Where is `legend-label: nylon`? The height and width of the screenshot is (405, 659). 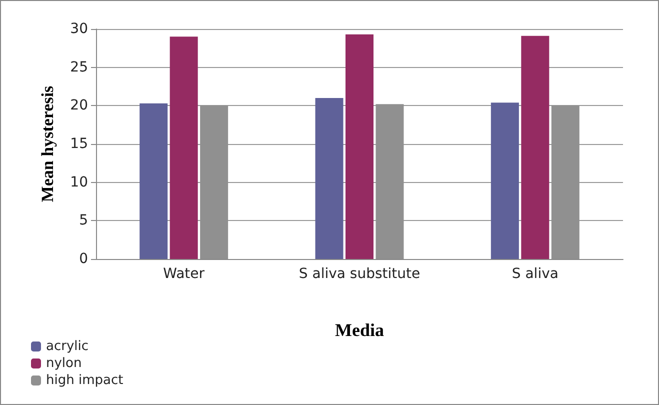
legend-label: nylon is located at coordinates (64, 363).